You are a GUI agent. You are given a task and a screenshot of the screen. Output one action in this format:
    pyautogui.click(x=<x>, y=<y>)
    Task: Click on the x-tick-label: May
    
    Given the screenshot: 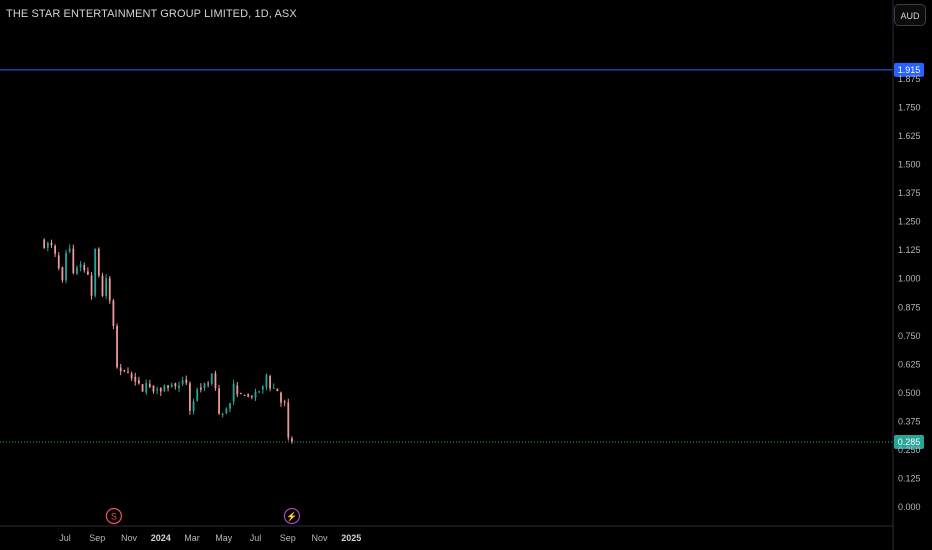 What is the action you would take?
    pyautogui.click(x=224, y=538)
    